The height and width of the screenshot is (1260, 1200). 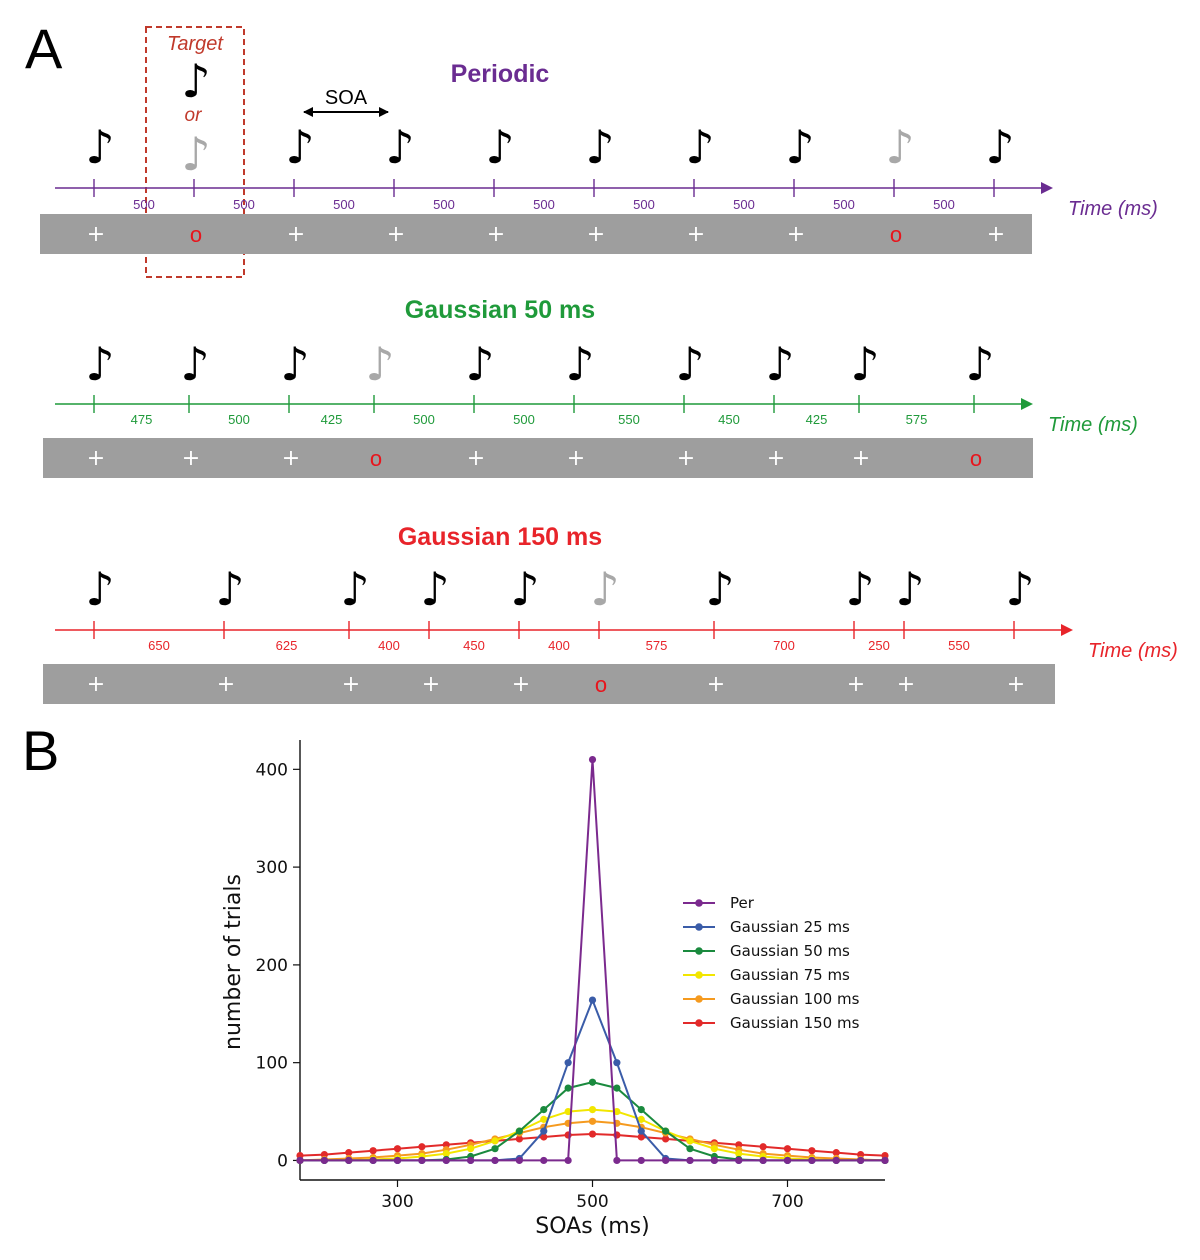 I want to click on legend-label: Gaussian 150 ms, so click(x=795, y=1023).